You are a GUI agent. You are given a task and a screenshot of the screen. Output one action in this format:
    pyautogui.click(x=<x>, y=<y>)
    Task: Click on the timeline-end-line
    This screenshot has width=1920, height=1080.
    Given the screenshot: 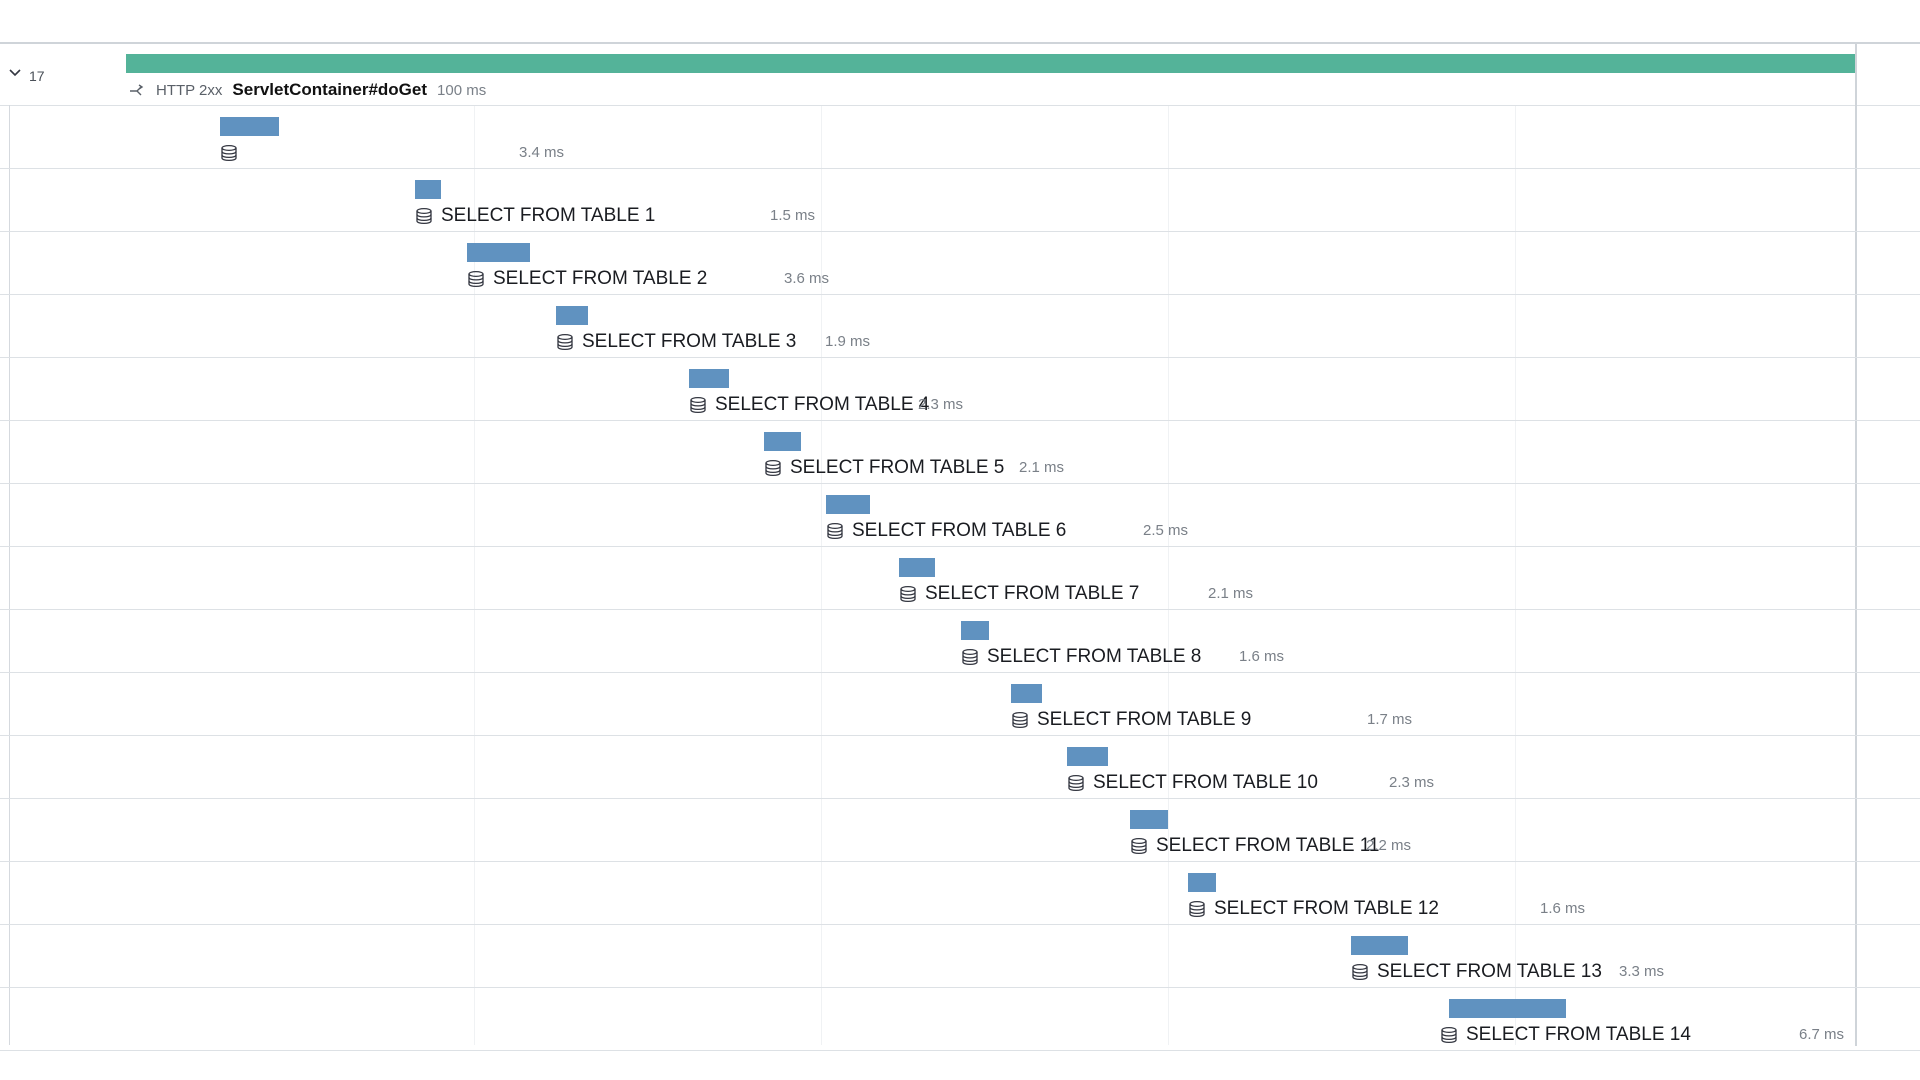 What is the action you would take?
    pyautogui.click(x=1856, y=545)
    